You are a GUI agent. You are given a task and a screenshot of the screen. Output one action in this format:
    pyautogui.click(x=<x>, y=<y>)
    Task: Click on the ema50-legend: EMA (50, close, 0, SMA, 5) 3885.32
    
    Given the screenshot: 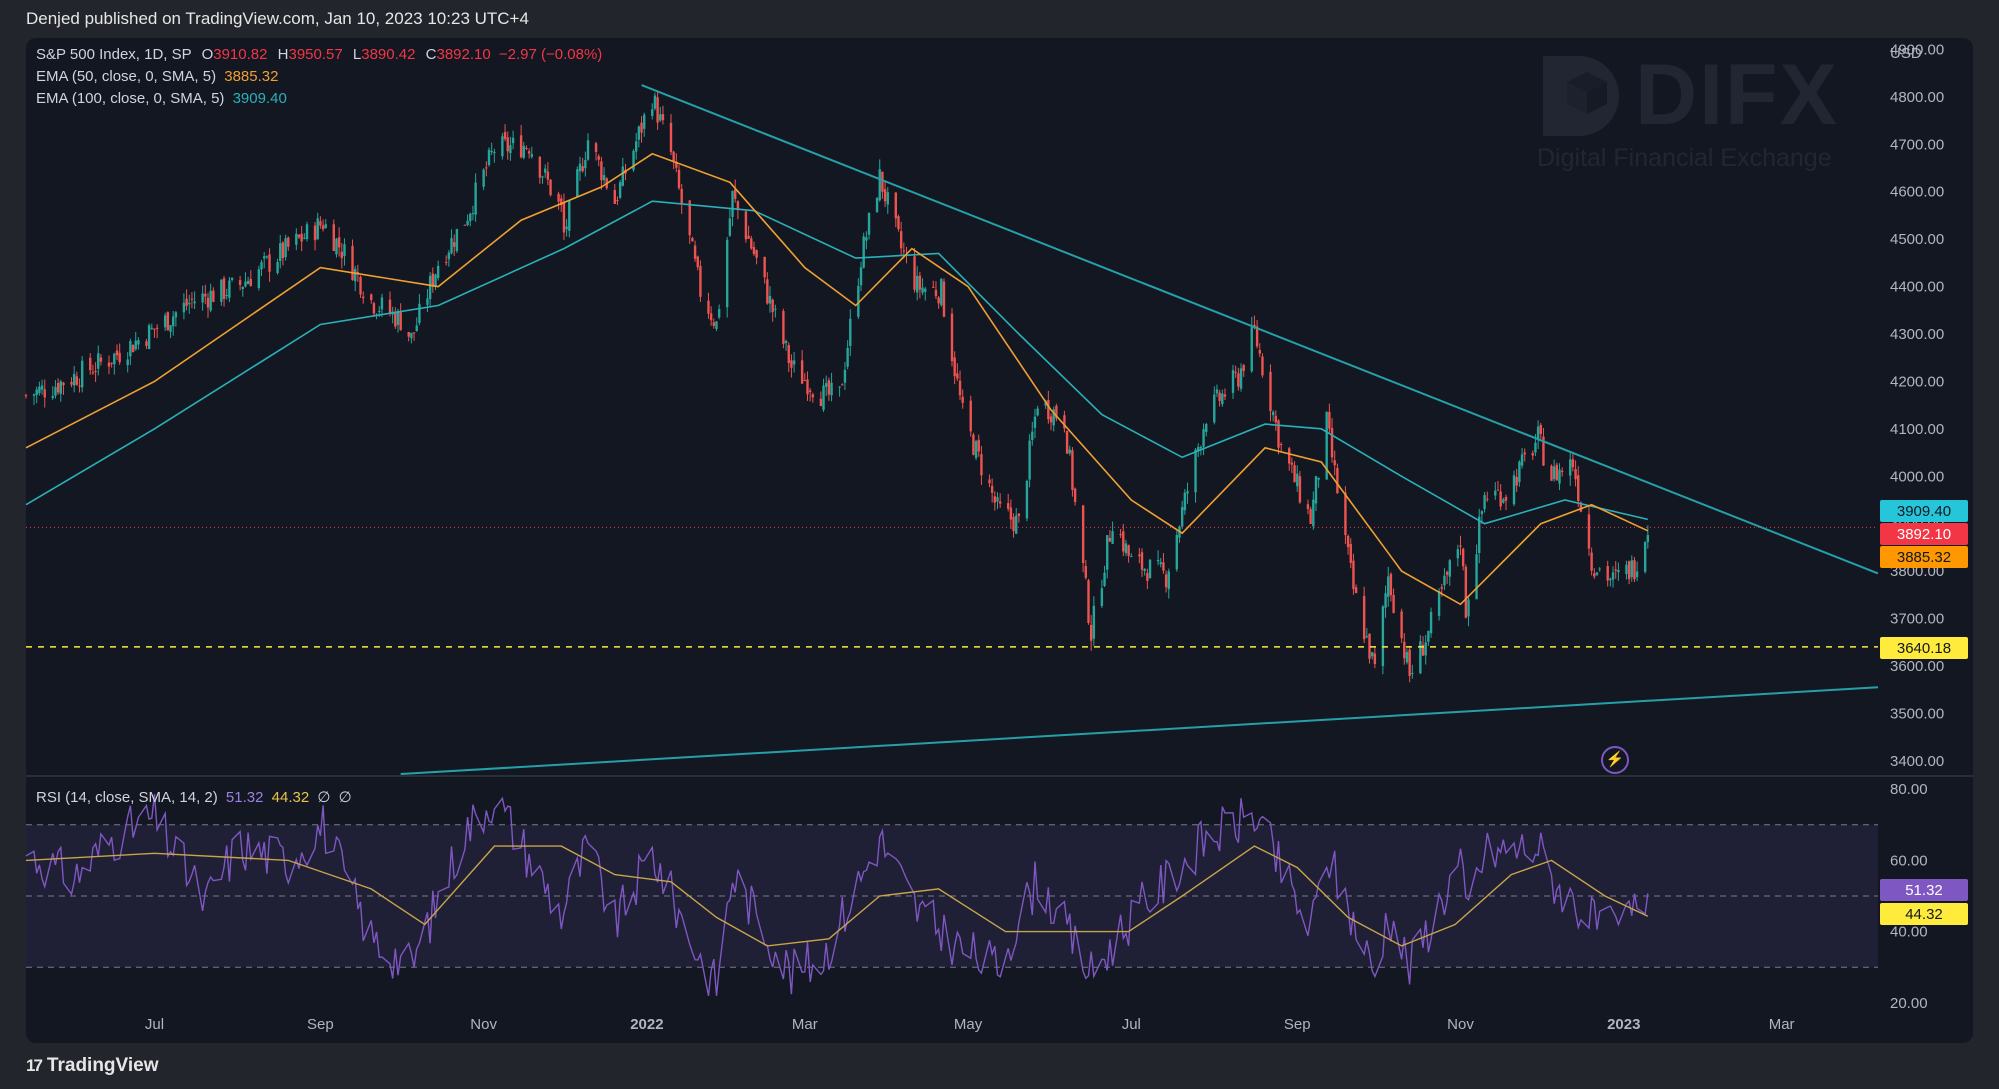 What is the action you would take?
    pyautogui.click(x=157, y=76)
    